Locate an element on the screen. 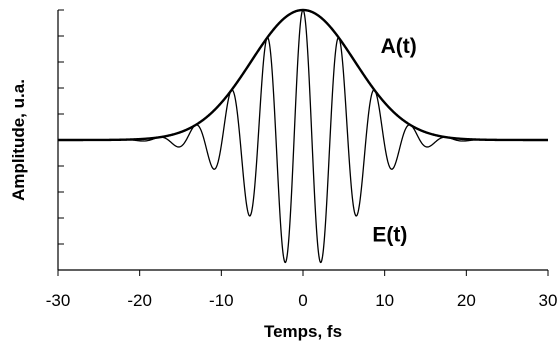  x-tick-label: -10 is located at coordinates (221, 300).